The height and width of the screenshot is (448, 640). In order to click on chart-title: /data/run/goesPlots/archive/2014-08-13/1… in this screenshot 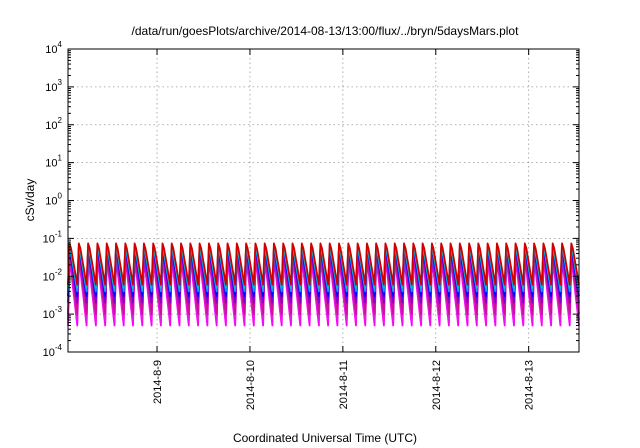, I will do `click(326, 31)`.